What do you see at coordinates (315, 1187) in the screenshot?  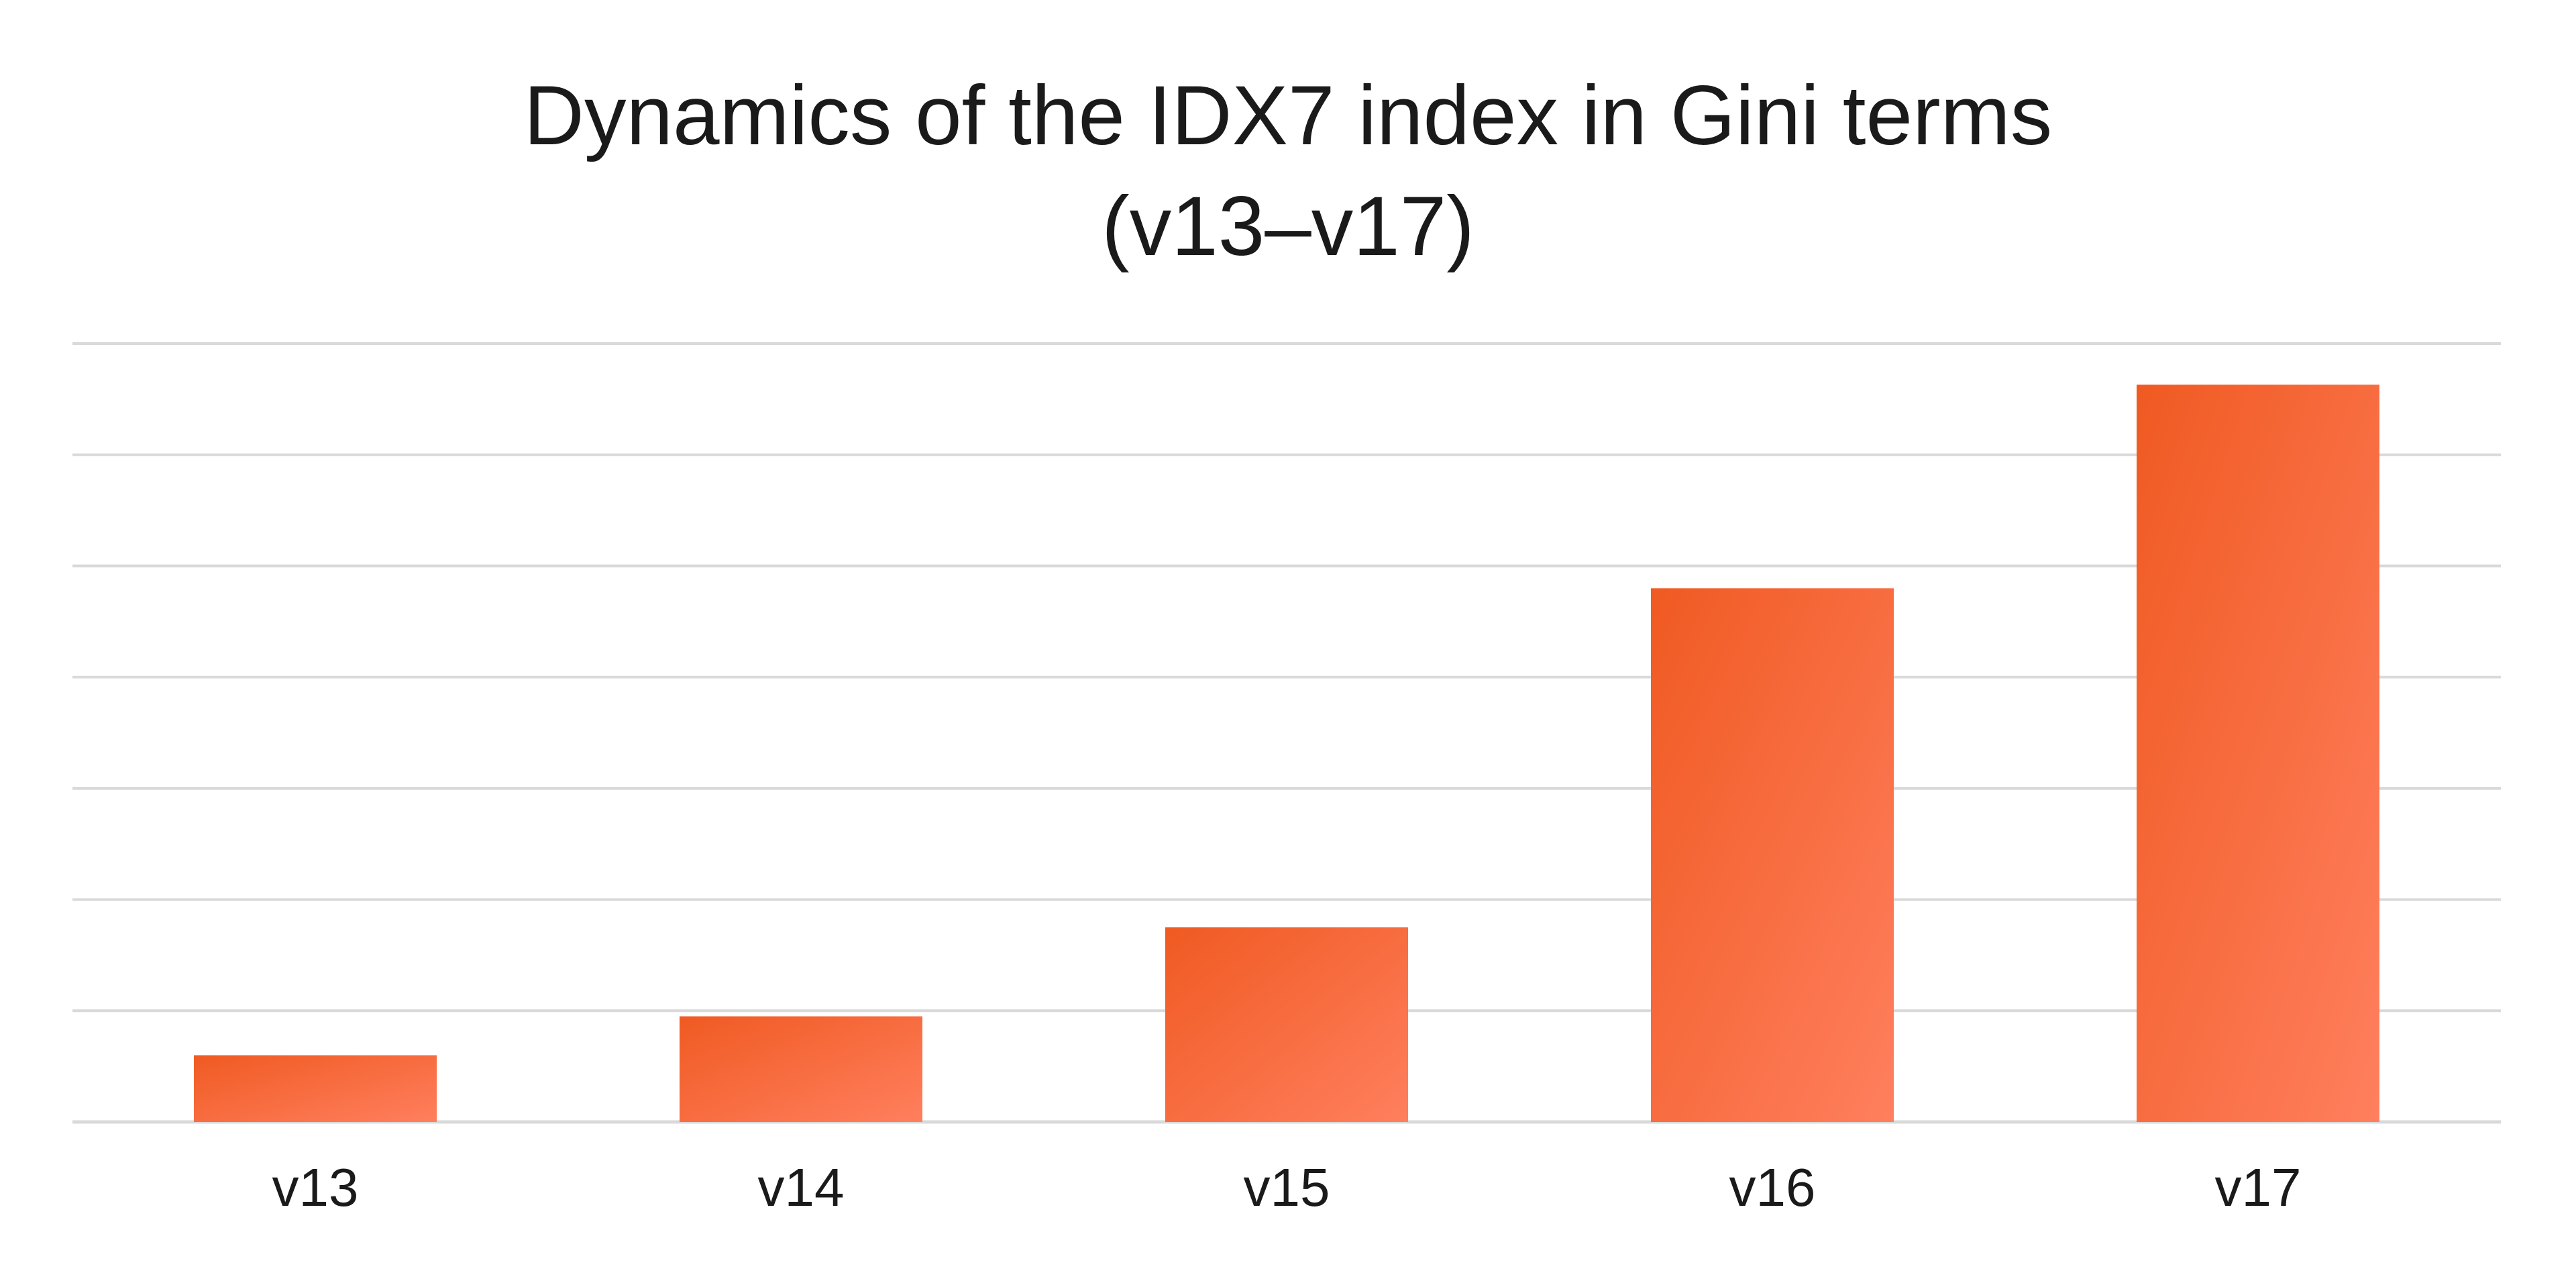 I see `x-tick-label: v13` at bounding box center [315, 1187].